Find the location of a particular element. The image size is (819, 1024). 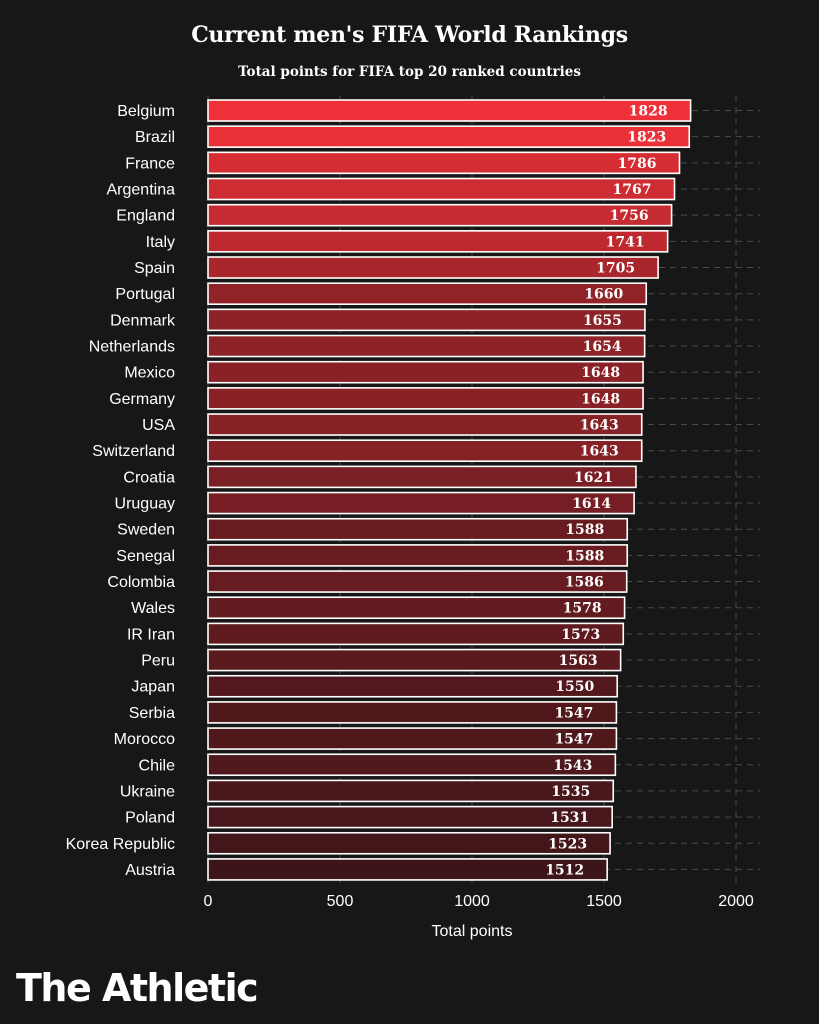

bar-value-label: 1786 is located at coordinates (637, 164).